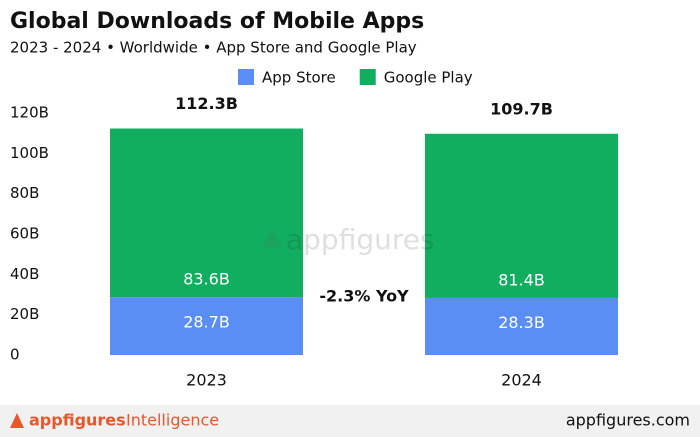  What do you see at coordinates (24, 314) in the screenshot?
I see `y-tick-label: 20B` at bounding box center [24, 314].